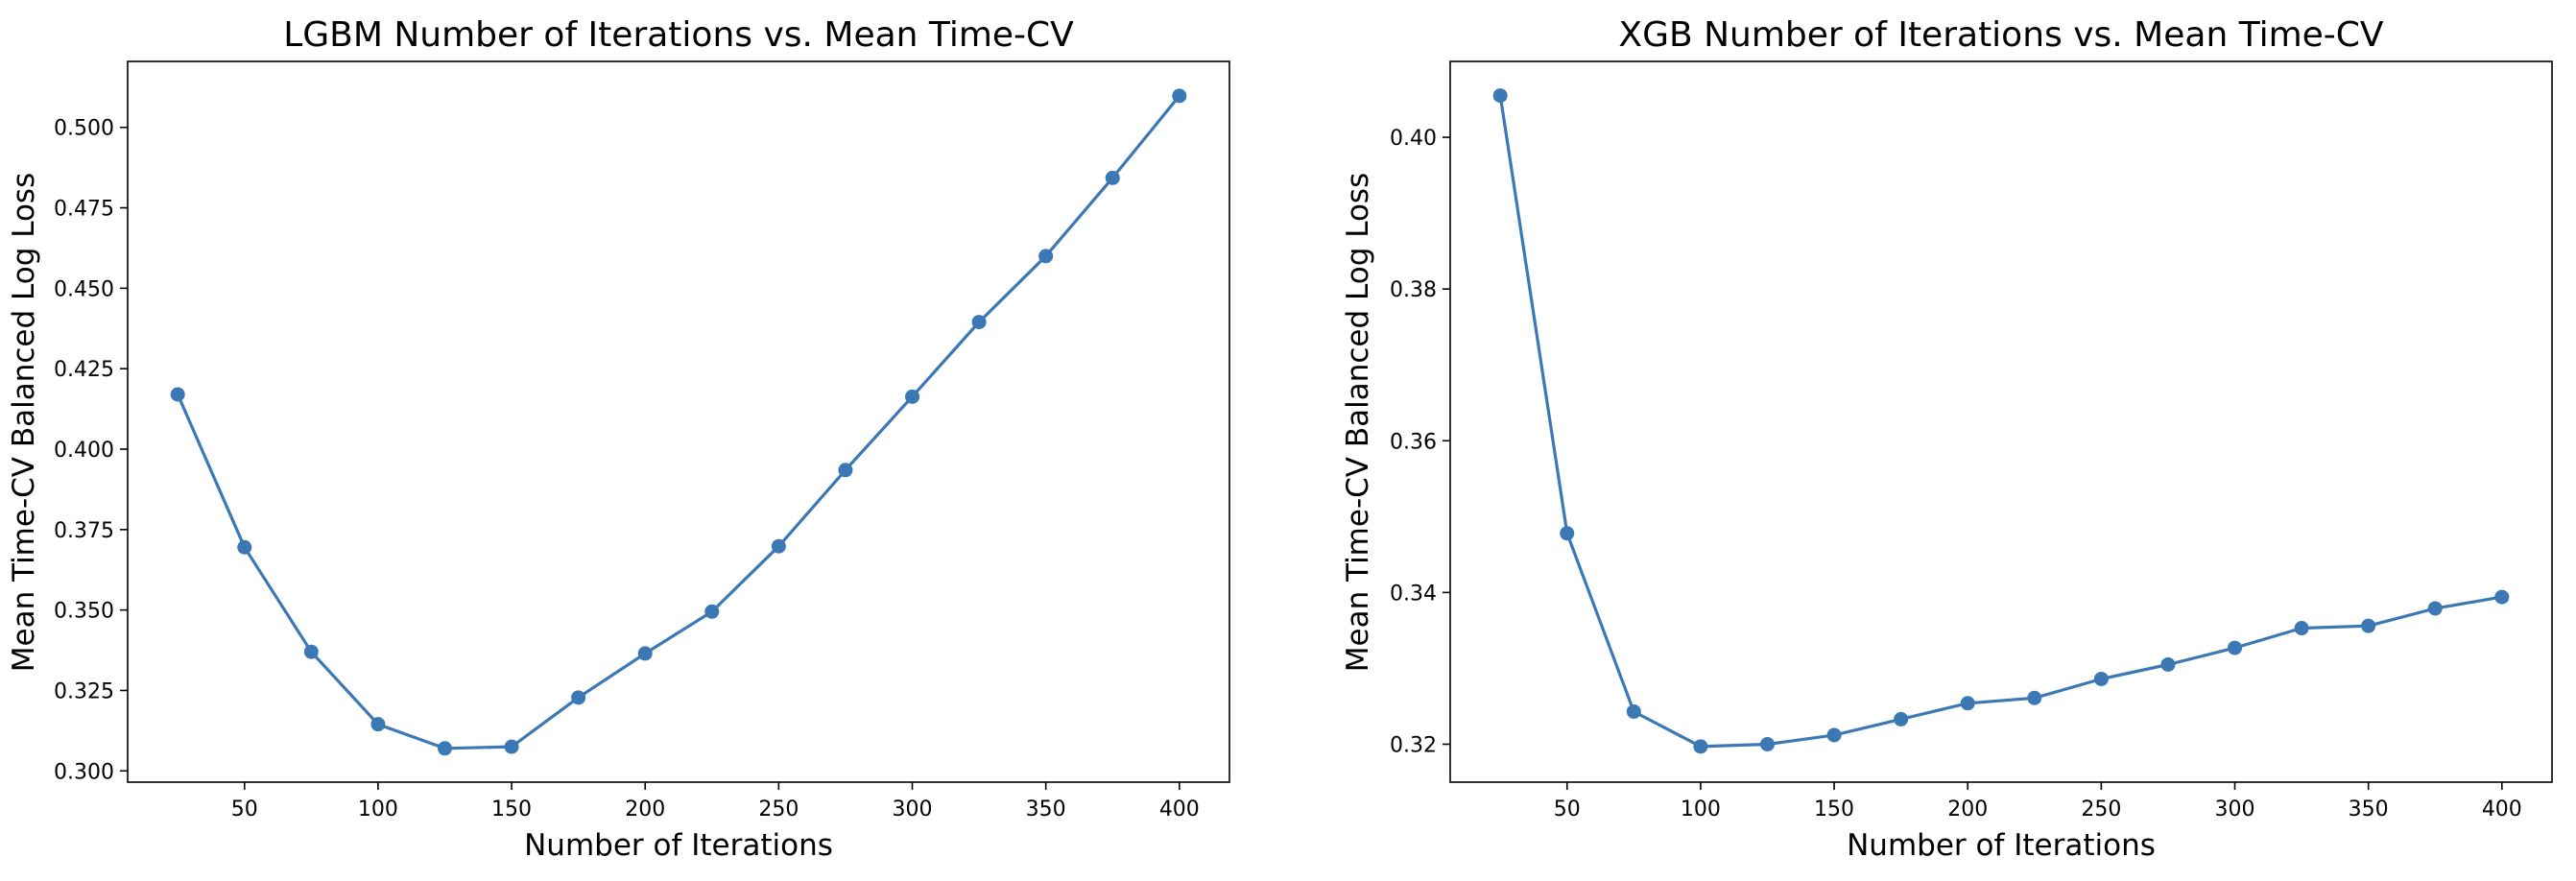 This screenshot has height=881, width=2576. I want to click on y-tick-label: 0.36, so click(1413, 442).